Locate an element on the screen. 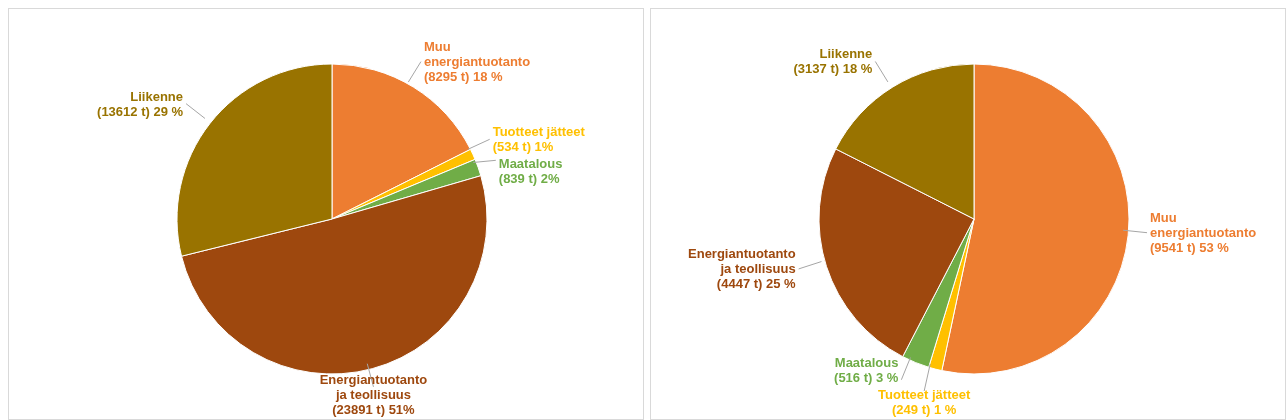 This screenshot has height=420, width=1287. data-label: (23891 t) 51% is located at coordinates (374, 409).